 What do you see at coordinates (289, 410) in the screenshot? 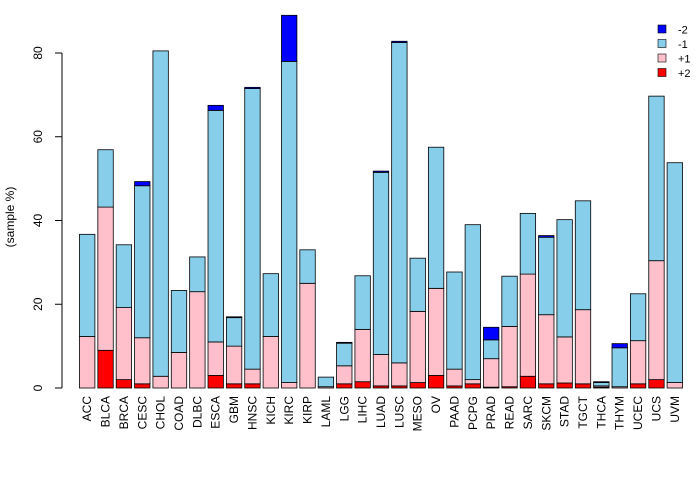
I see `x-tick-label: KIRC` at bounding box center [289, 410].